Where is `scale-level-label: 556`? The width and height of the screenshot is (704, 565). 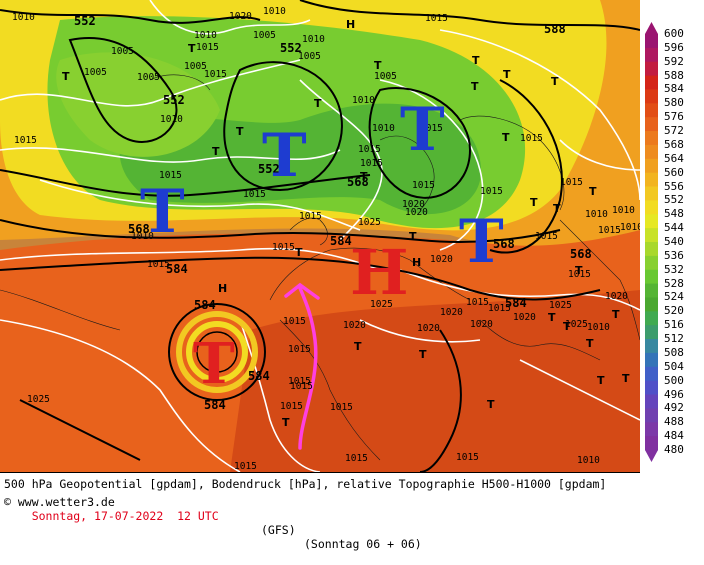 scale-level-label: 556 is located at coordinates (674, 186).